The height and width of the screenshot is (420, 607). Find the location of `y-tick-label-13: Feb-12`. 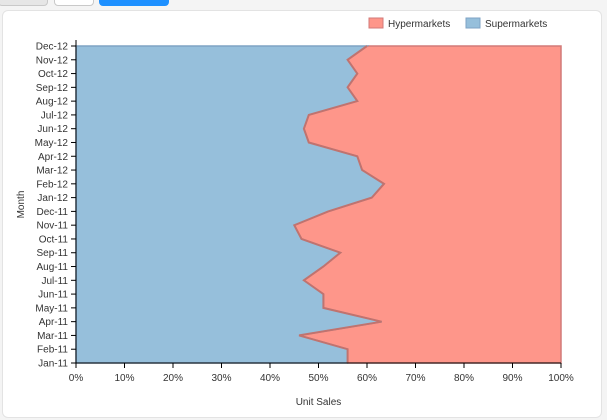

y-tick-label-13: Feb-12 is located at coordinates (52, 184).